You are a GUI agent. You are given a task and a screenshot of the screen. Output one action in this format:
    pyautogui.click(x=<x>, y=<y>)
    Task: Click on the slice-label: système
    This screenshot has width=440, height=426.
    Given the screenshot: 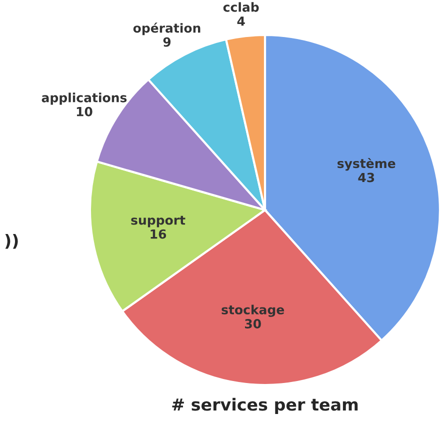 What is the action you would take?
    pyautogui.click(x=367, y=164)
    